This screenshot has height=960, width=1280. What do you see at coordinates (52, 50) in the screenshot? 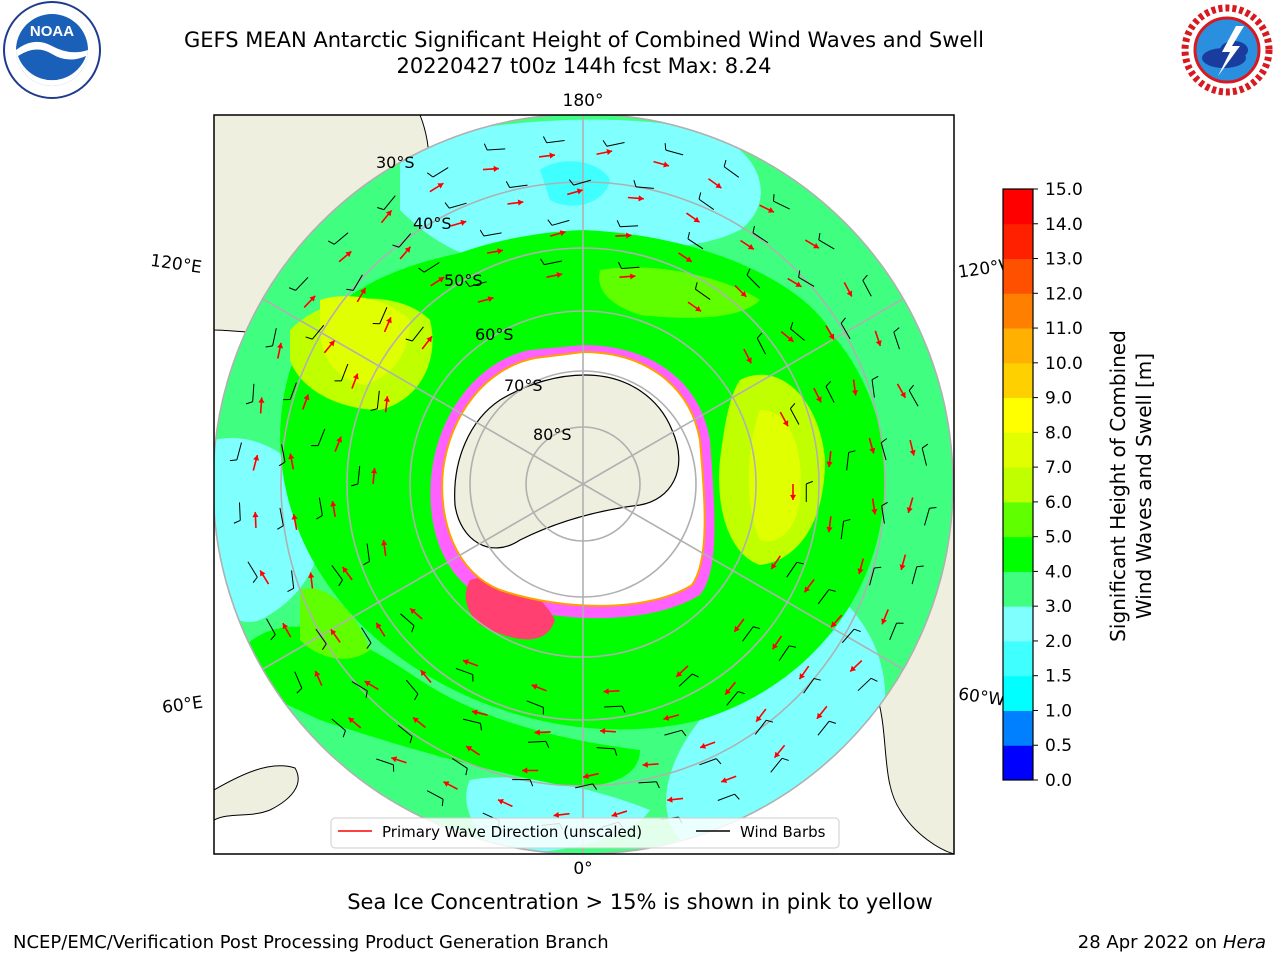
I see `noaa-logo: NOAA` at bounding box center [52, 50].